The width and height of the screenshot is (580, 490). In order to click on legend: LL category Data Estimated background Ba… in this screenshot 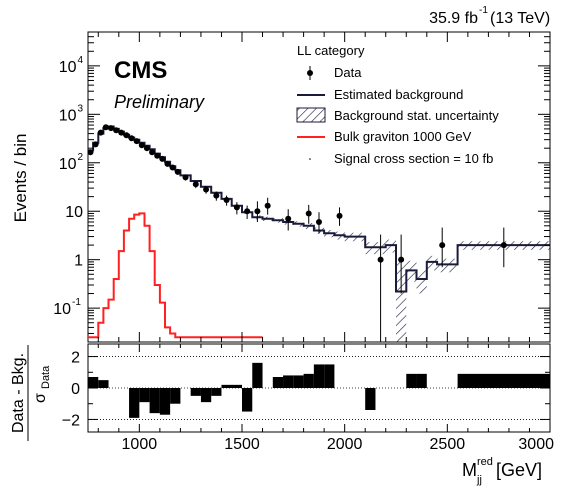, I will do `click(397, 104)`.